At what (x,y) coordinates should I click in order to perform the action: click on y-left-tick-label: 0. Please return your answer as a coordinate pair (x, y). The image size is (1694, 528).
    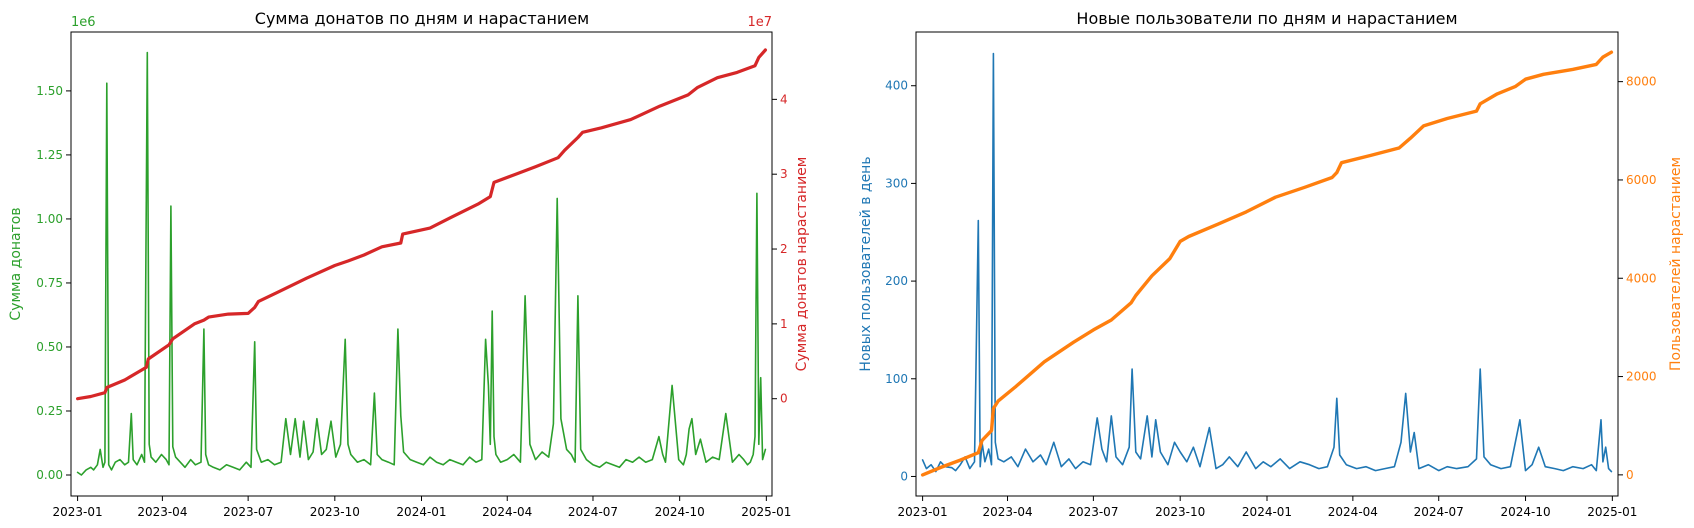
    Looking at the image, I should click on (904, 476).